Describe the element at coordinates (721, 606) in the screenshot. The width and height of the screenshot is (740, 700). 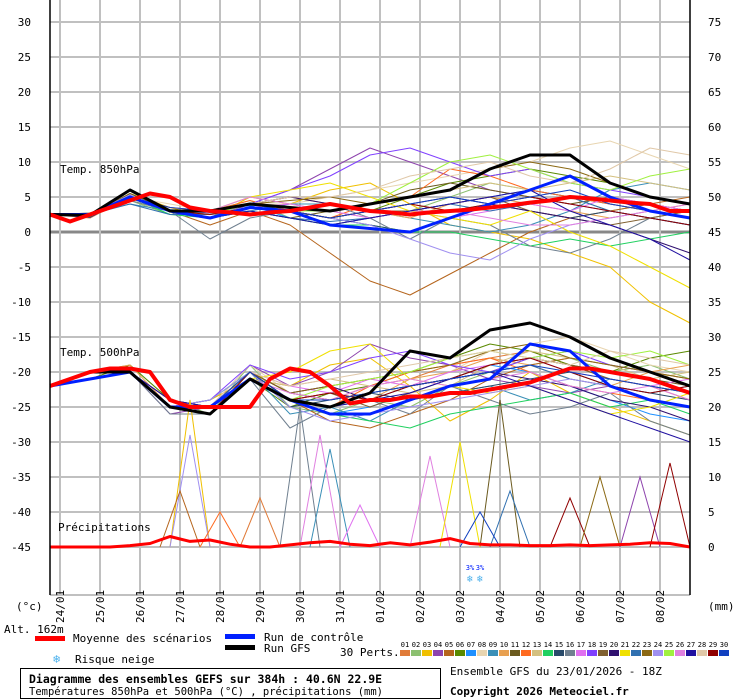
I see `right-axis-unit: (mm)` at that location.